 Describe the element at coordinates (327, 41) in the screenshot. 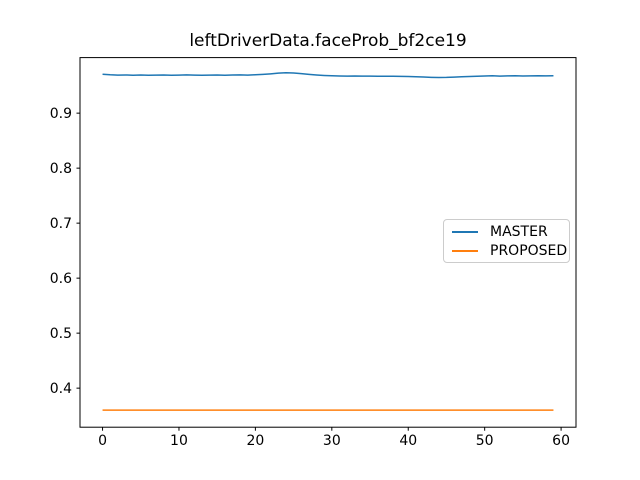

I see `chart-title: leftDriverData.faceProb_bf2ce19` at that location.